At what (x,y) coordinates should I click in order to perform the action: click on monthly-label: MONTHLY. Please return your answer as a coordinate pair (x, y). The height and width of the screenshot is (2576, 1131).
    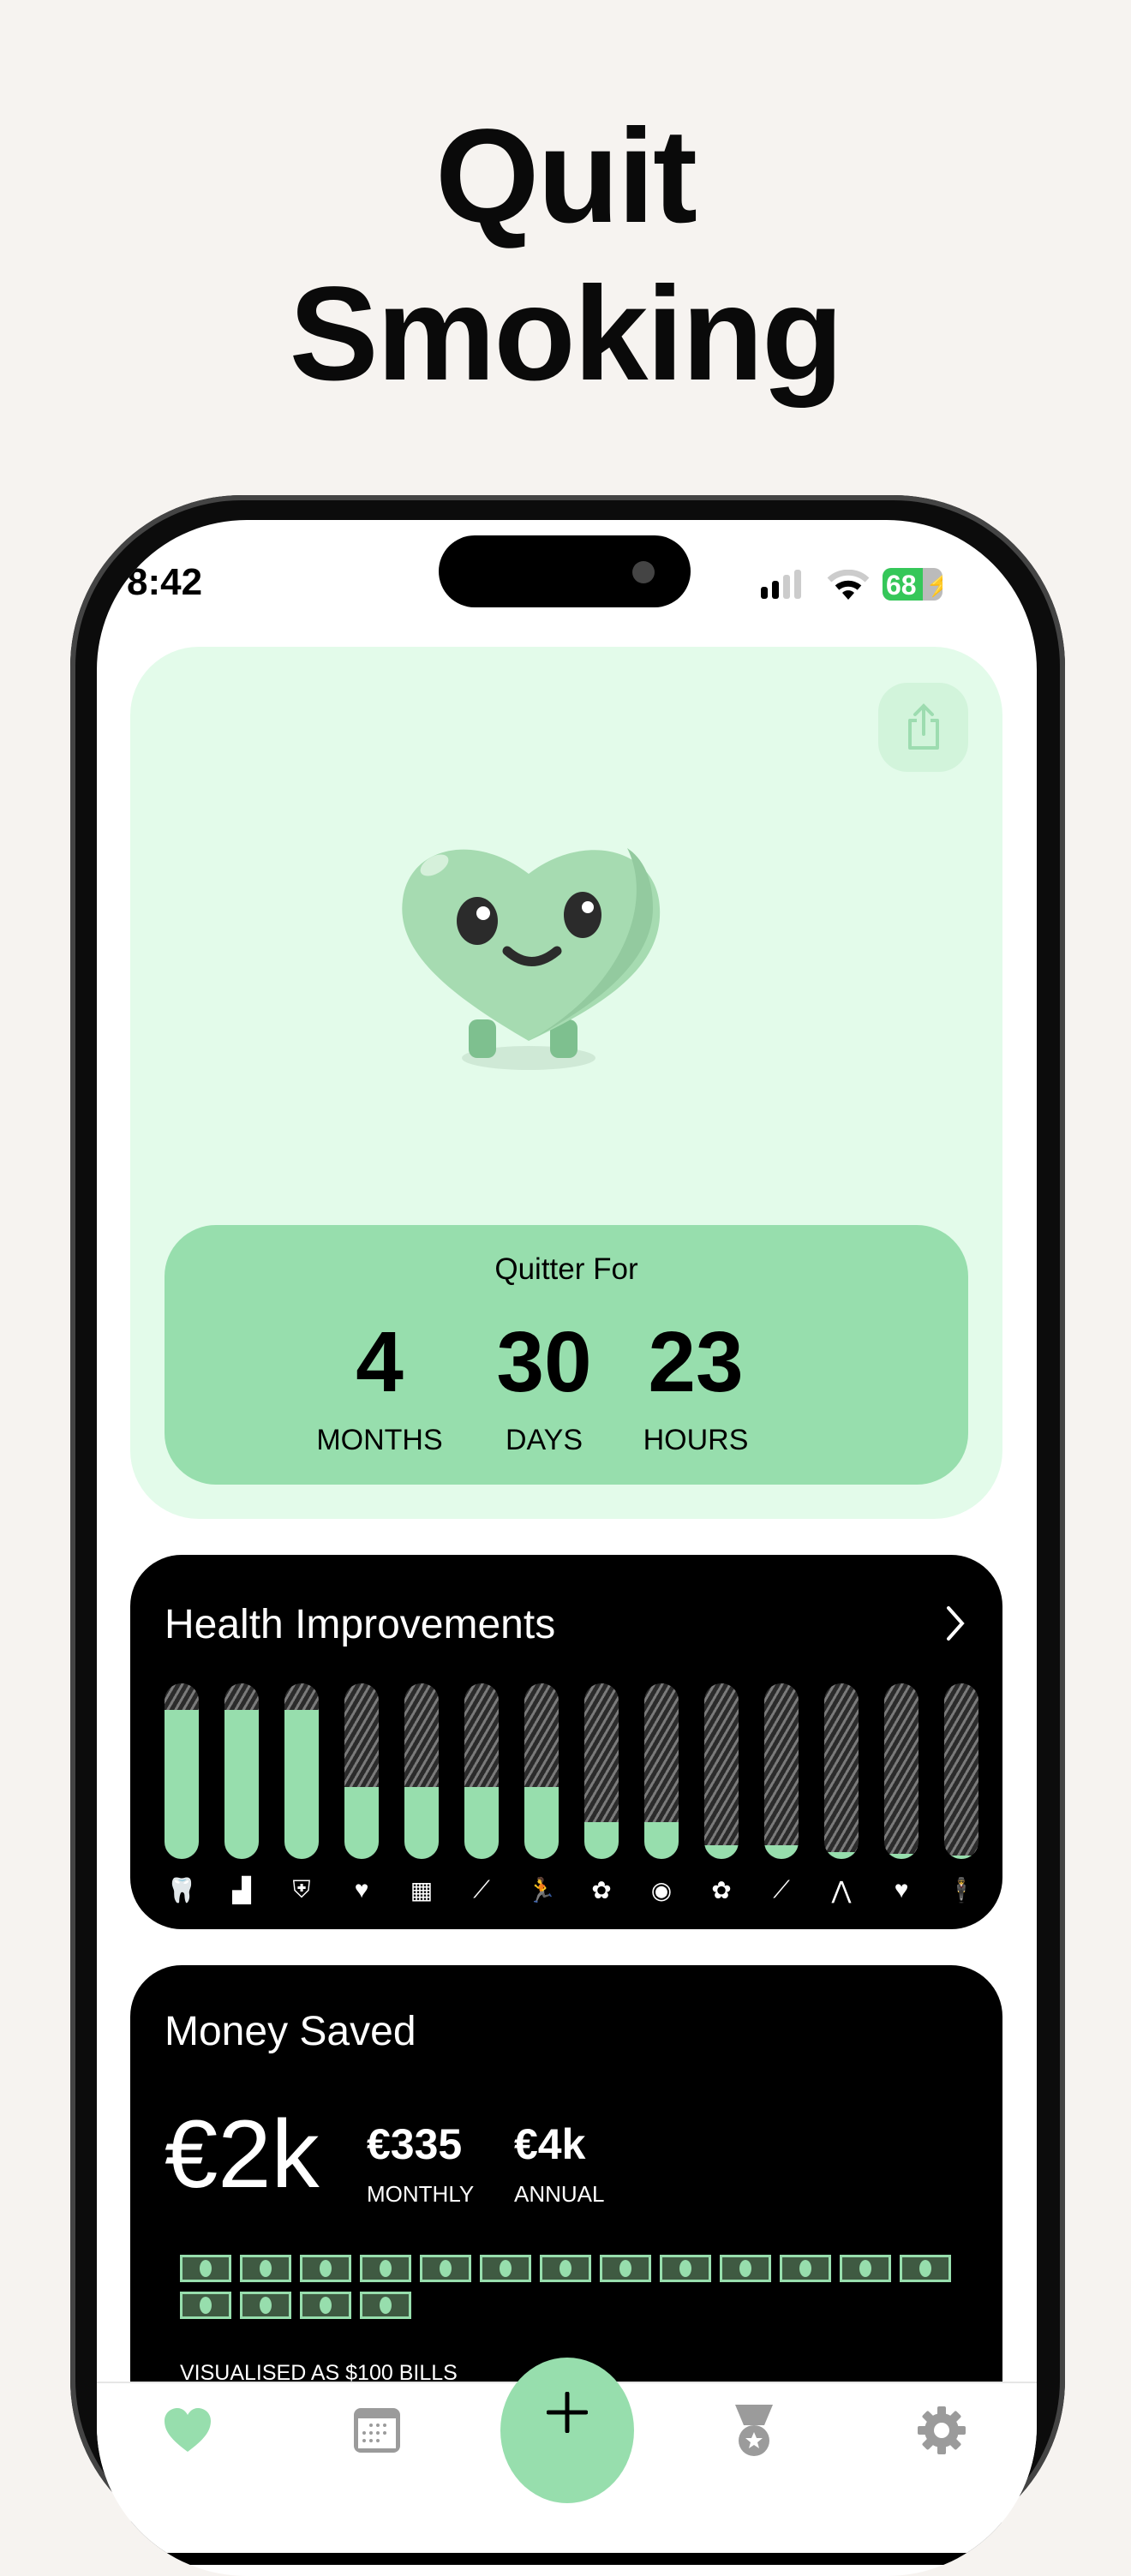
    Looking at the image, I should click on (421, 2194).